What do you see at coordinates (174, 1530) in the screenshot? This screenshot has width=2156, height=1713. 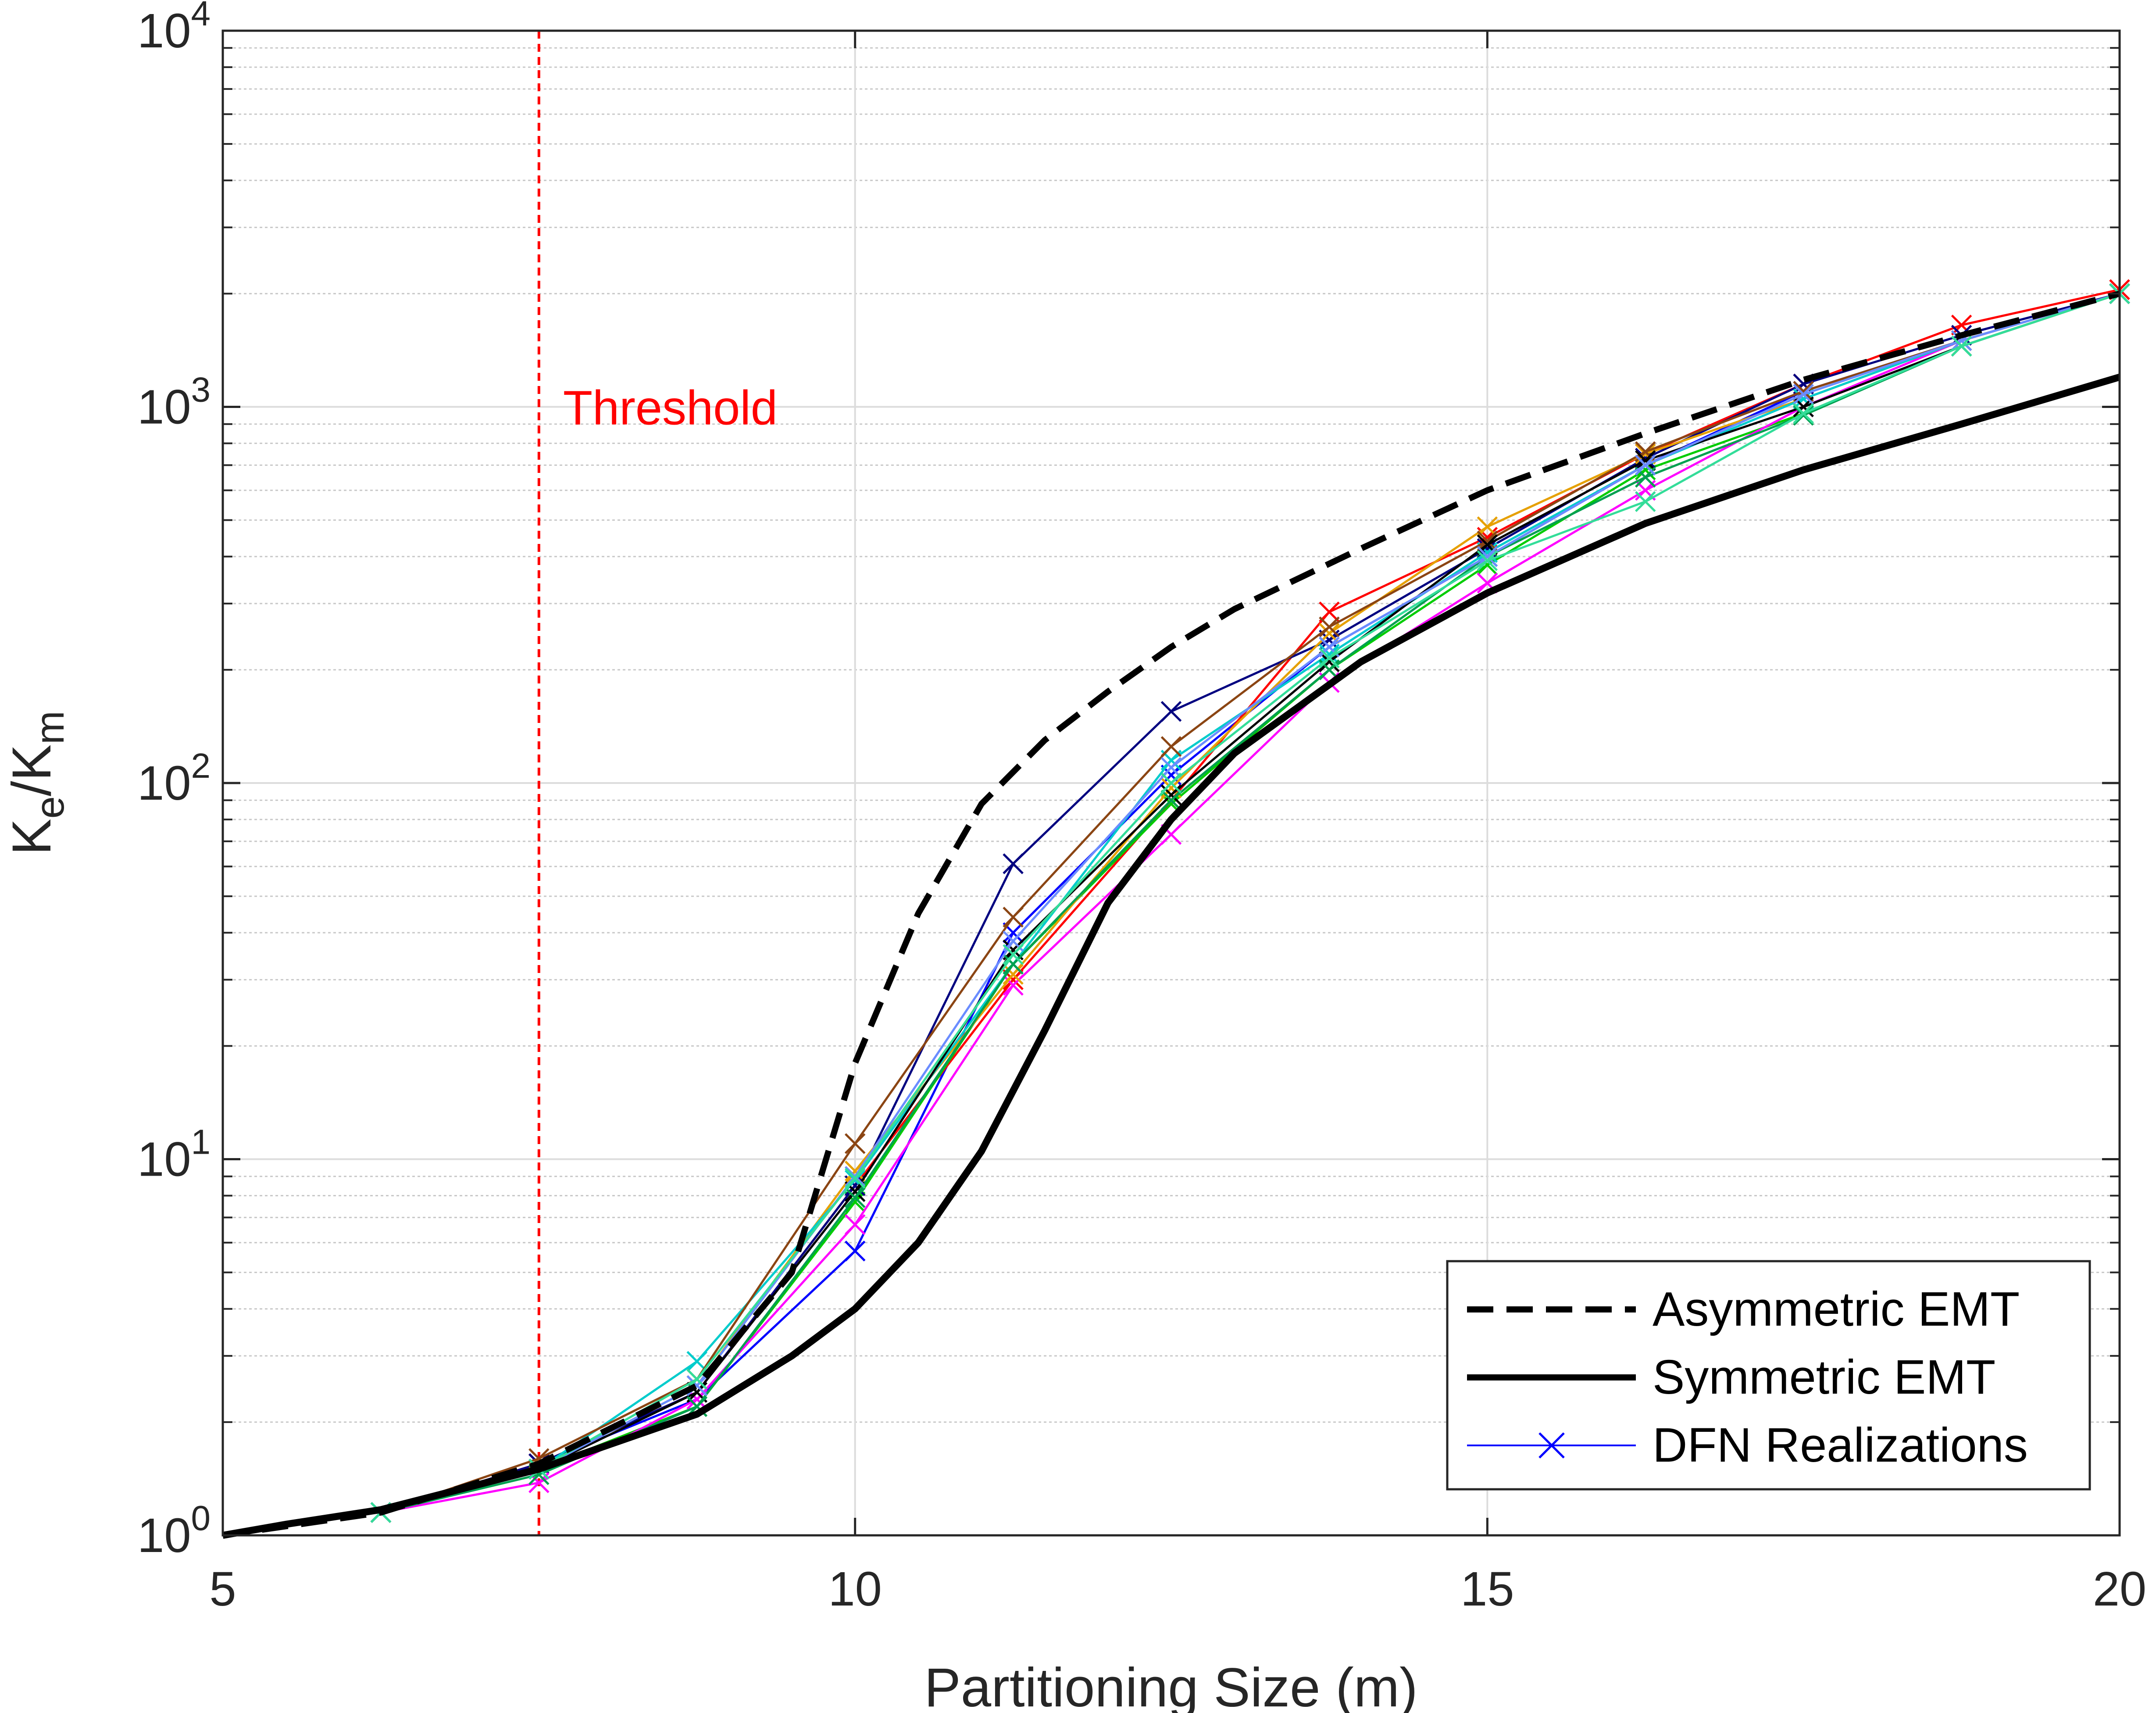 I see `y-tick-label: 10⁰` at bounding box center [174, 1530].